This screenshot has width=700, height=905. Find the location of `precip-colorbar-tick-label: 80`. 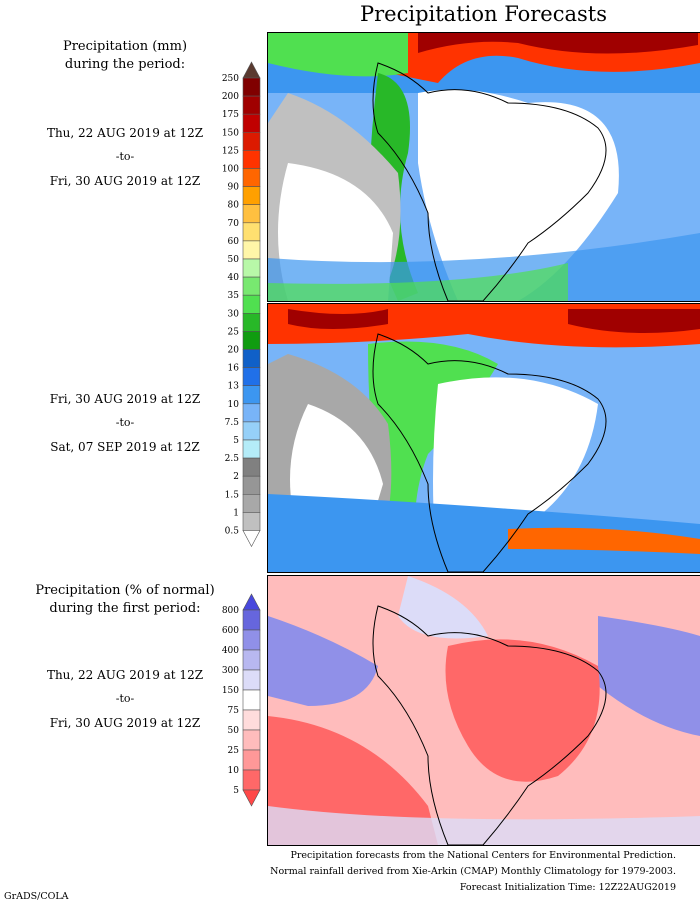

precip-colorbar-tick-label: 80 is located at coordinates (234, 206).